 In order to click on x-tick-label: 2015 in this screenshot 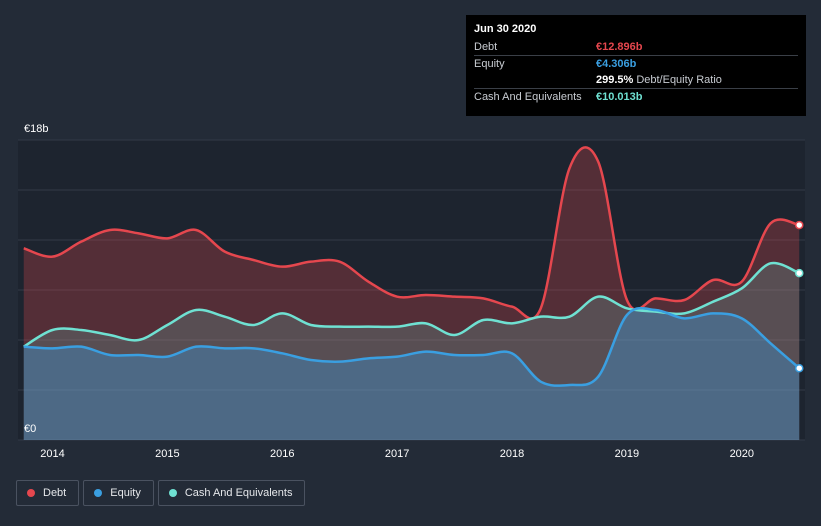, I will do `click(167, 454)`.